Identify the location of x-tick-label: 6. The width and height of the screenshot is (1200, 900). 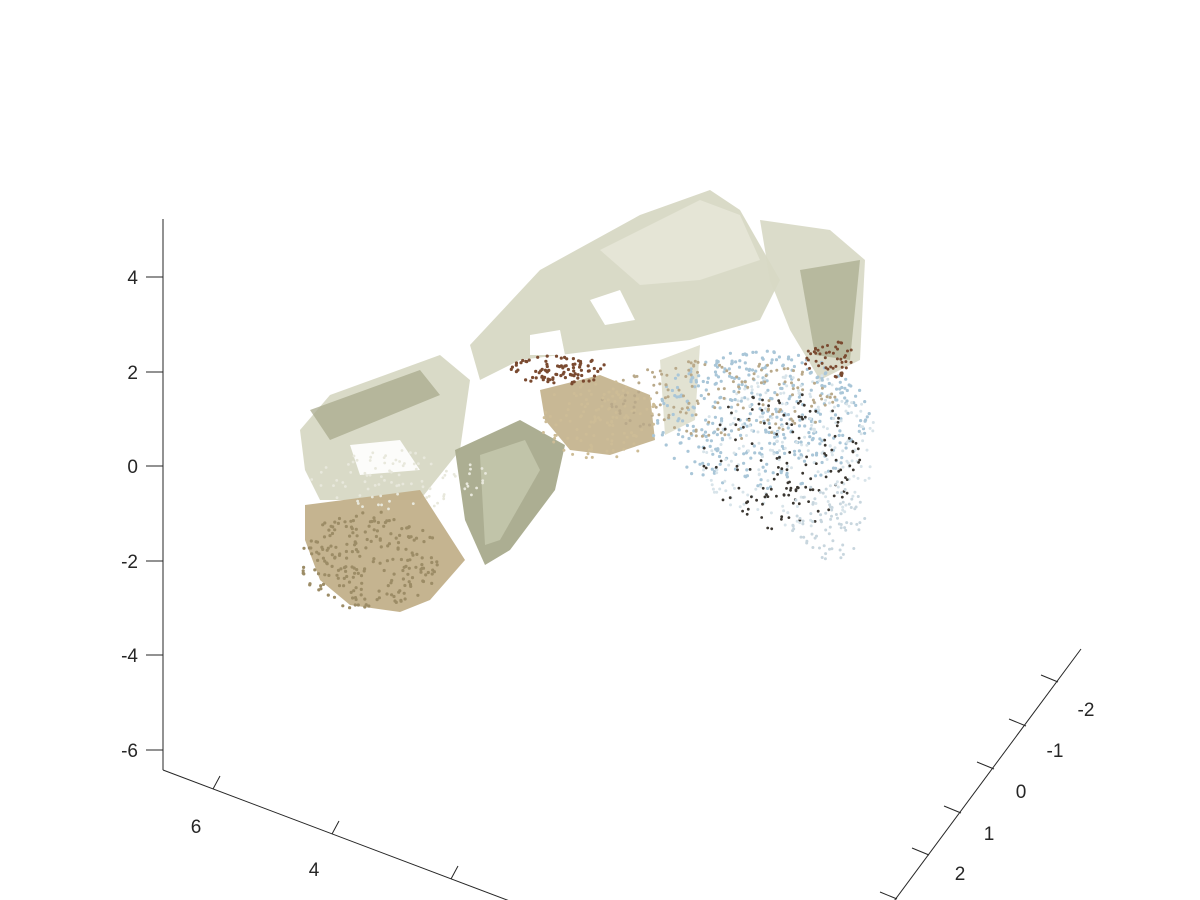
(196, 827).